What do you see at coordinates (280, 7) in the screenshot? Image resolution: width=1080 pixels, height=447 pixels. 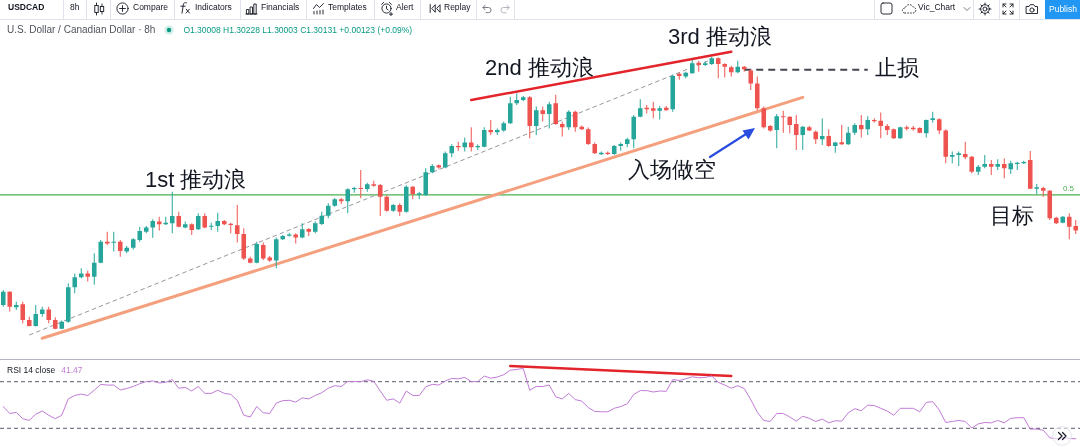 I see `text: Financials` at bounding box center [280, 7].